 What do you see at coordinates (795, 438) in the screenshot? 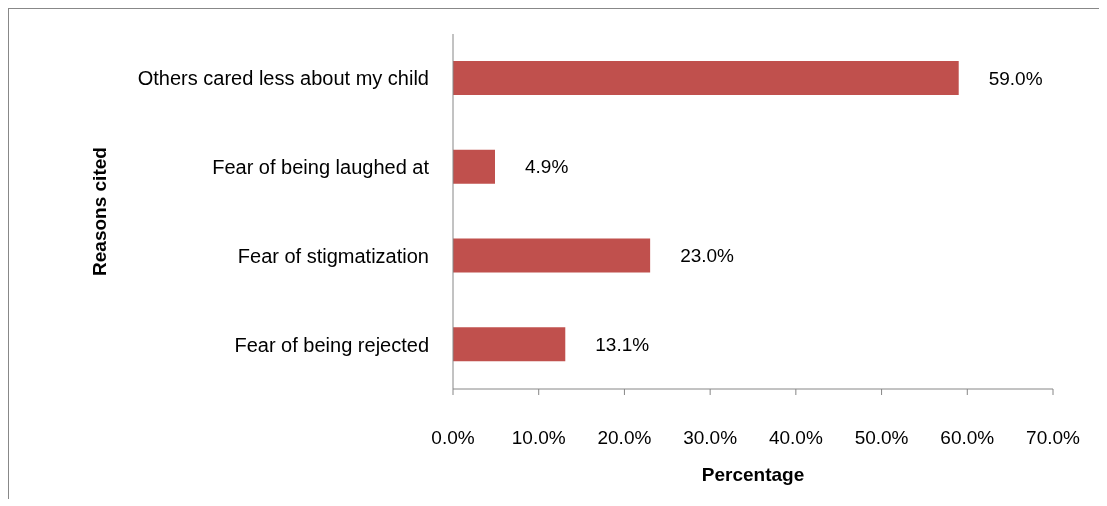
I see `x-tick-label: 40.0%` at bounding box center [795, 438].